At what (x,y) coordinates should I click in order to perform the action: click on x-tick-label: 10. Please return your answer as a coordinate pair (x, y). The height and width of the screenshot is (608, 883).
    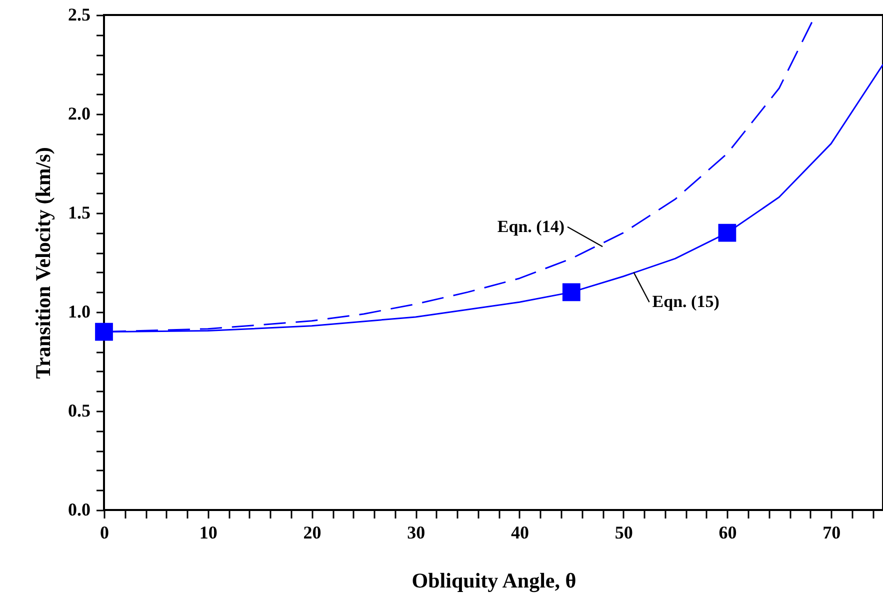
    Looking at the image, I should click on (208, 532).